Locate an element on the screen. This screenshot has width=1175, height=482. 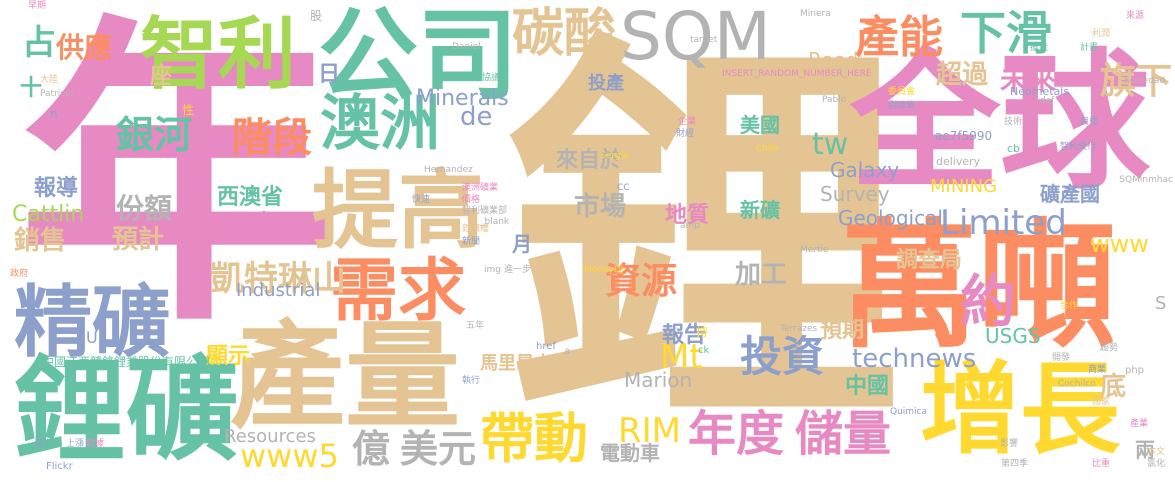
word-flickr: Flickr is located at coordinates (59, 466).